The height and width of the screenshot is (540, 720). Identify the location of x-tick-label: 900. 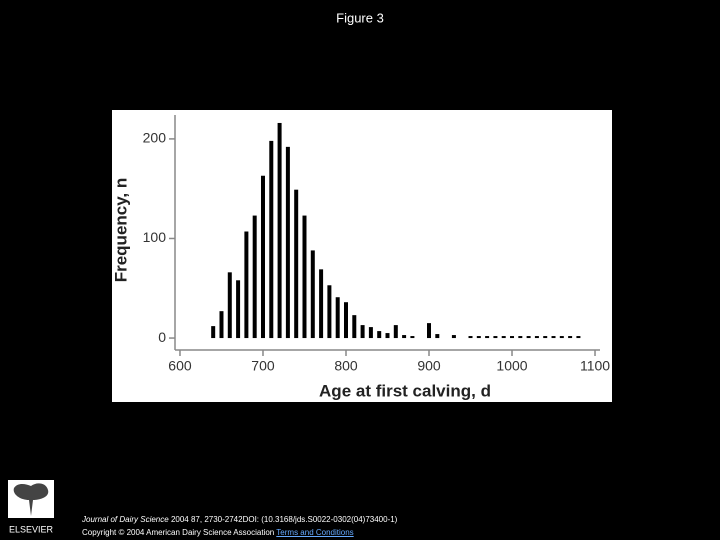
(429, 366).